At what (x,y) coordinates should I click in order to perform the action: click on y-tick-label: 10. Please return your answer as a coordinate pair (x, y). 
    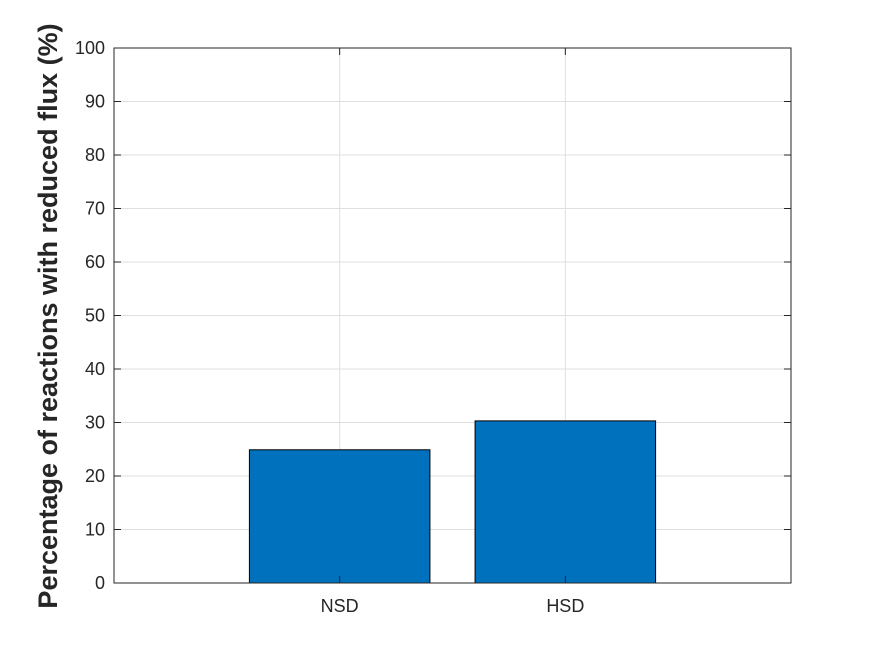
    Looking at the image, I should click on (95, 530).